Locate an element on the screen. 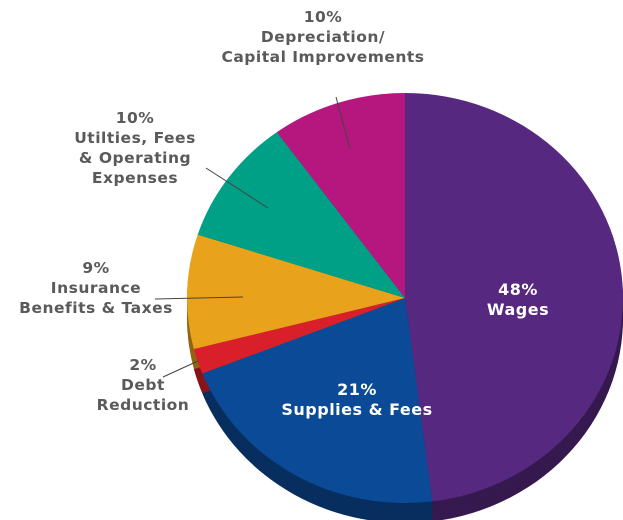  category-label: Wages is located at coordinates (518, 309).